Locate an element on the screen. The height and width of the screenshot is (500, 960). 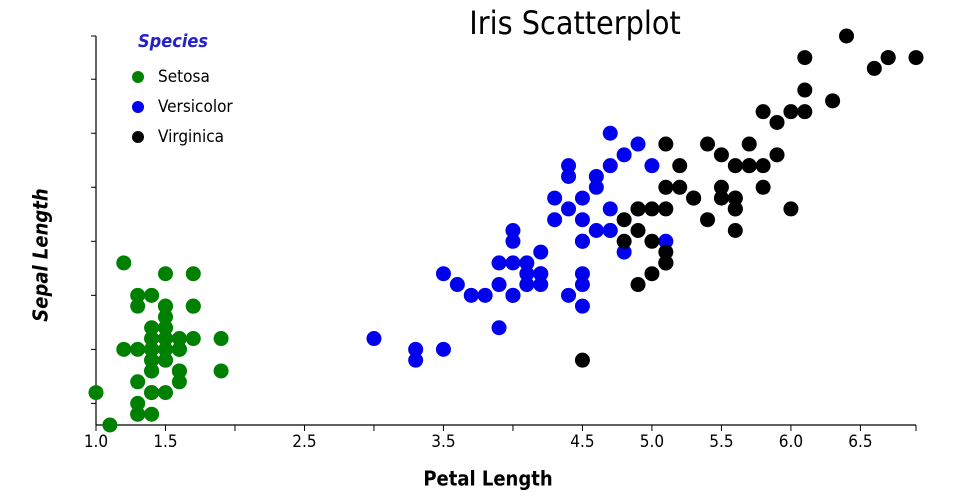
chart-title: Iris Scatterplot is located at coordinates (574, 23).